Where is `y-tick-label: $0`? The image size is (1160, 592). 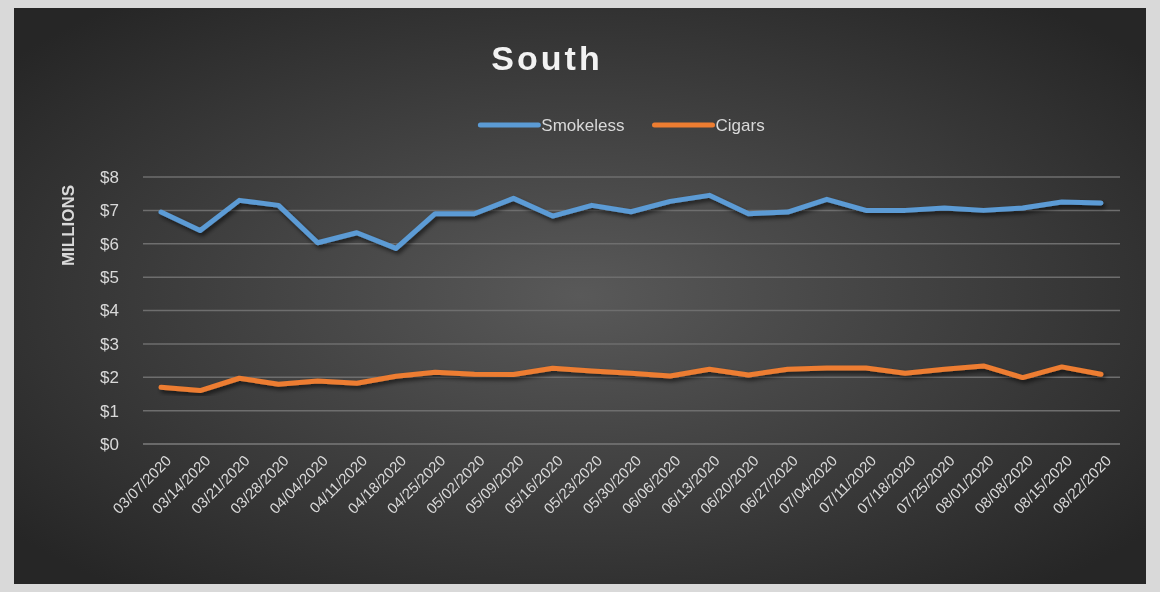
y-tick-label: $0 is located at coordinates (109, 444).